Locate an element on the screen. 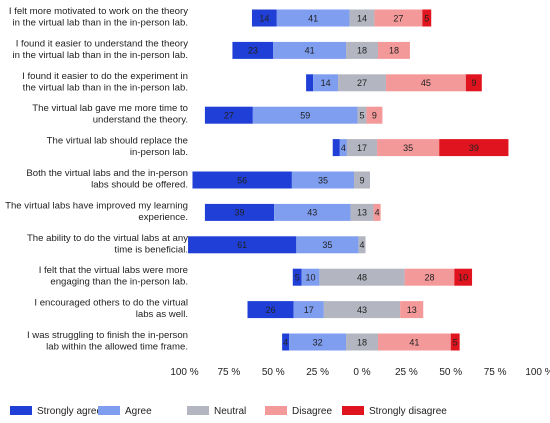 The image size is (550, 423). data-label: 10 is located at coordinates (311, 278).